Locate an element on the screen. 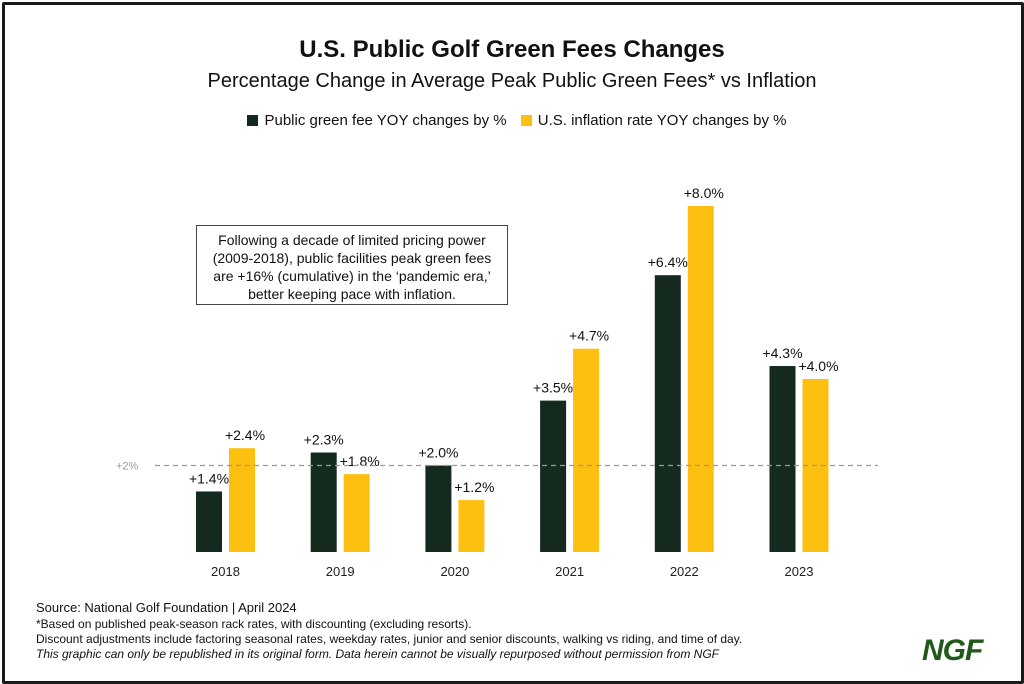  x-tick-label: 2021 is located at coordinates (569, 571).